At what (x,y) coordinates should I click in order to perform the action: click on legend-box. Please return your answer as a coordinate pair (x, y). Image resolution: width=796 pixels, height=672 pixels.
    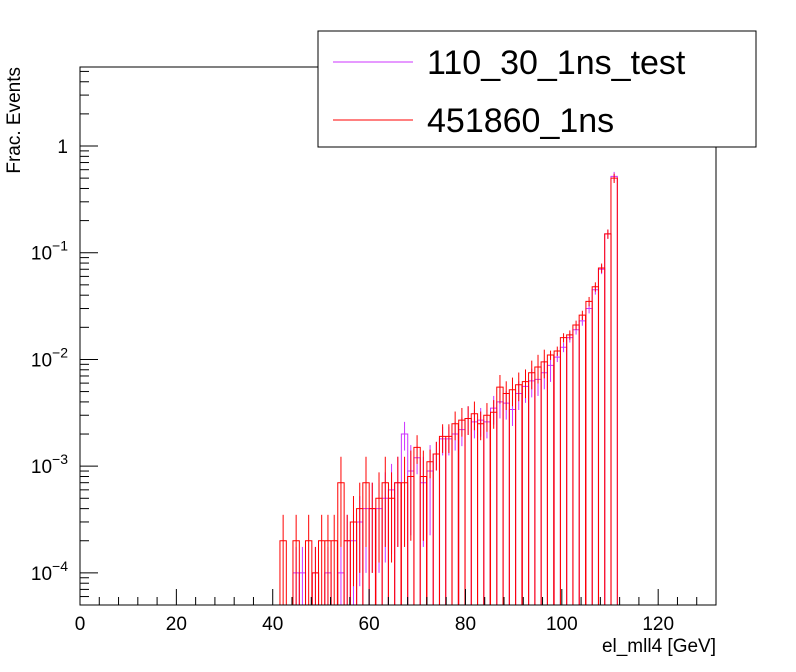
    Looking at the image, I should click on (537, 89).